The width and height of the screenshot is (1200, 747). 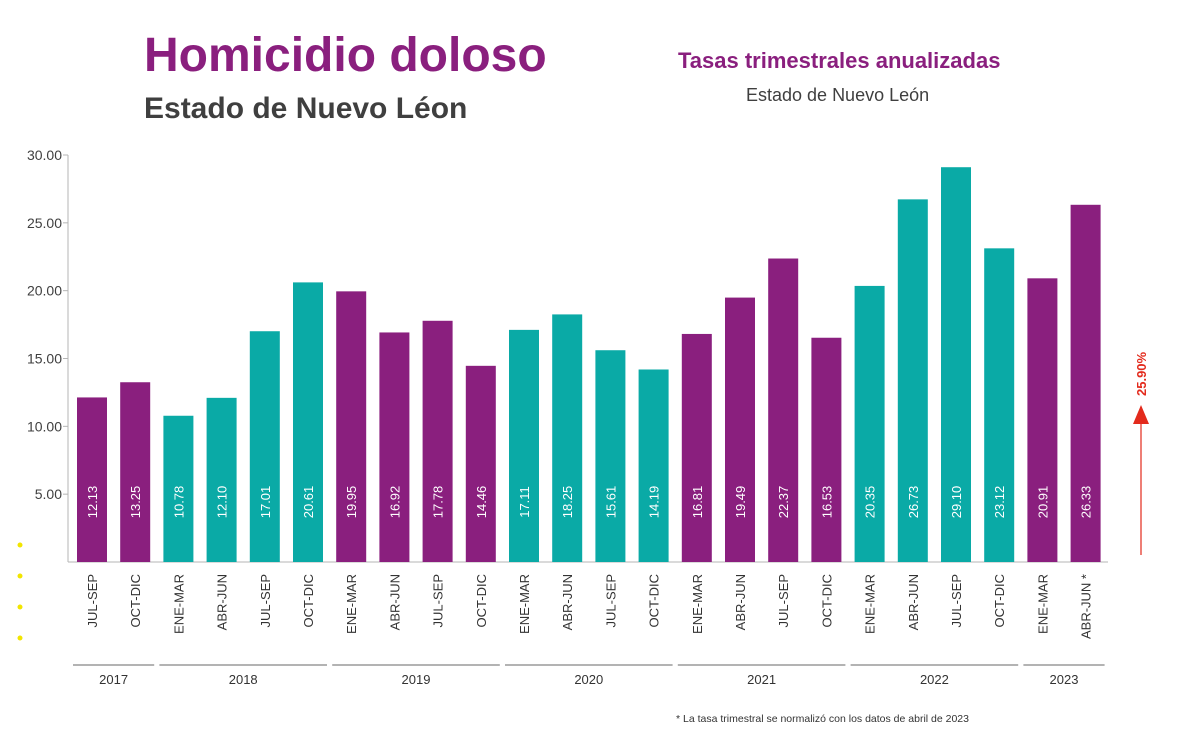 I want to click on bar-value-label: 16.53, so click(x=826, y=502).